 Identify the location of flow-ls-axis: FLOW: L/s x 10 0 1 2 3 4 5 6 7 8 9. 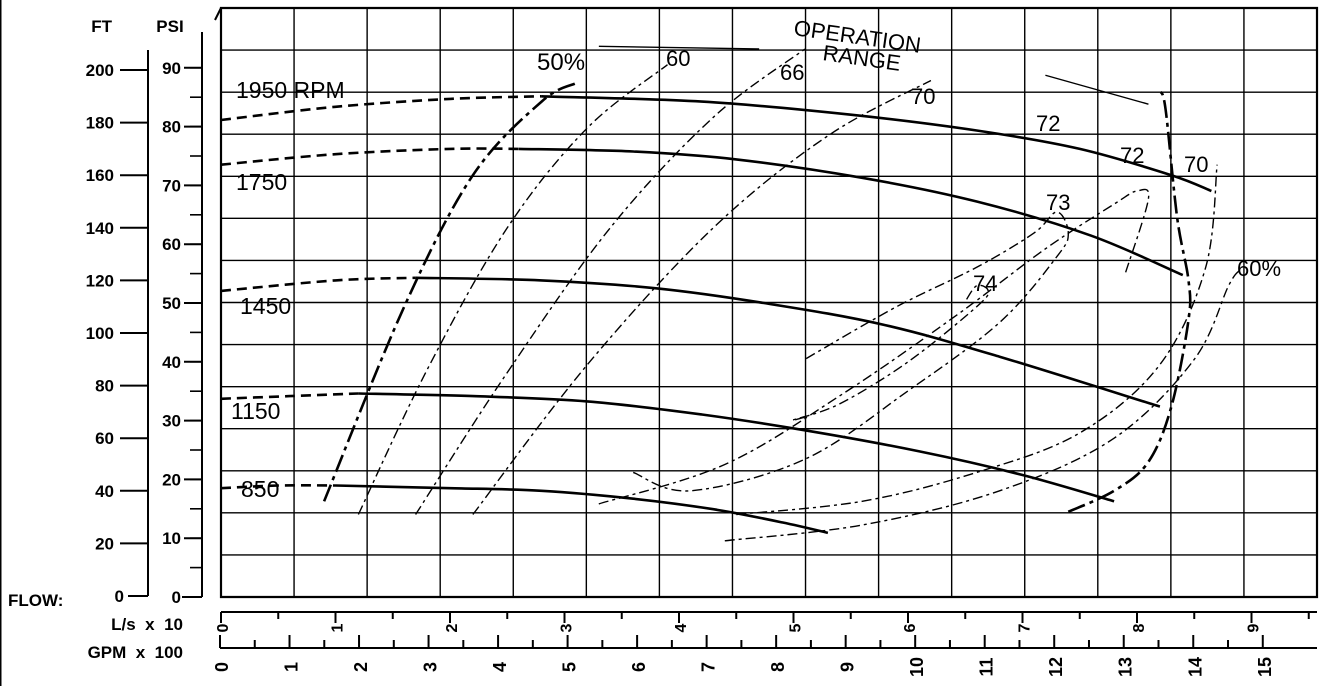
(662, 612).